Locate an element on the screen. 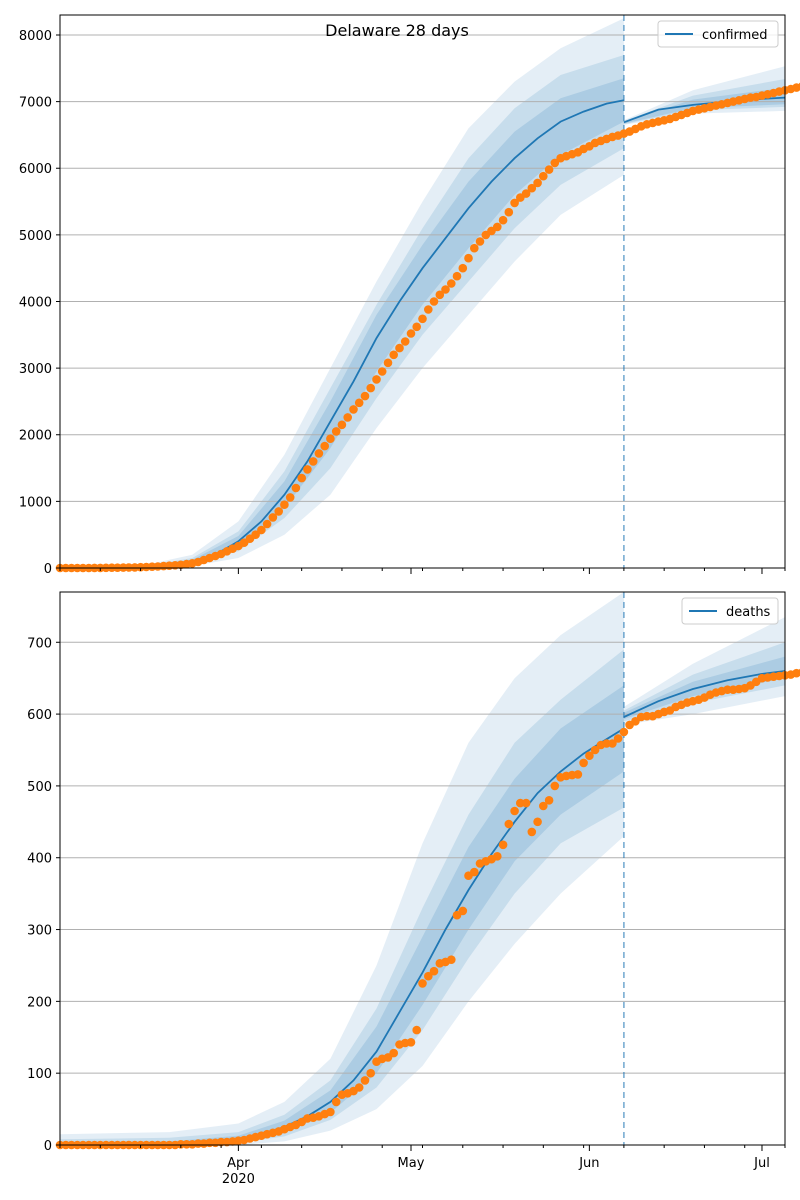 This screenshot has width=800, height=1200. deaths-x-tick-label: Jul is located at coordinates (761, 1163).